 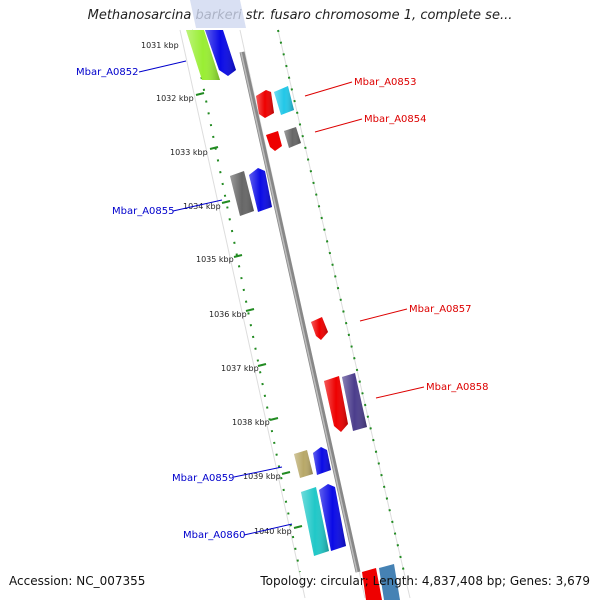 I want to click on gene-label-mbar-a0852: Mbar_A0852, so click(x=107, y=72).